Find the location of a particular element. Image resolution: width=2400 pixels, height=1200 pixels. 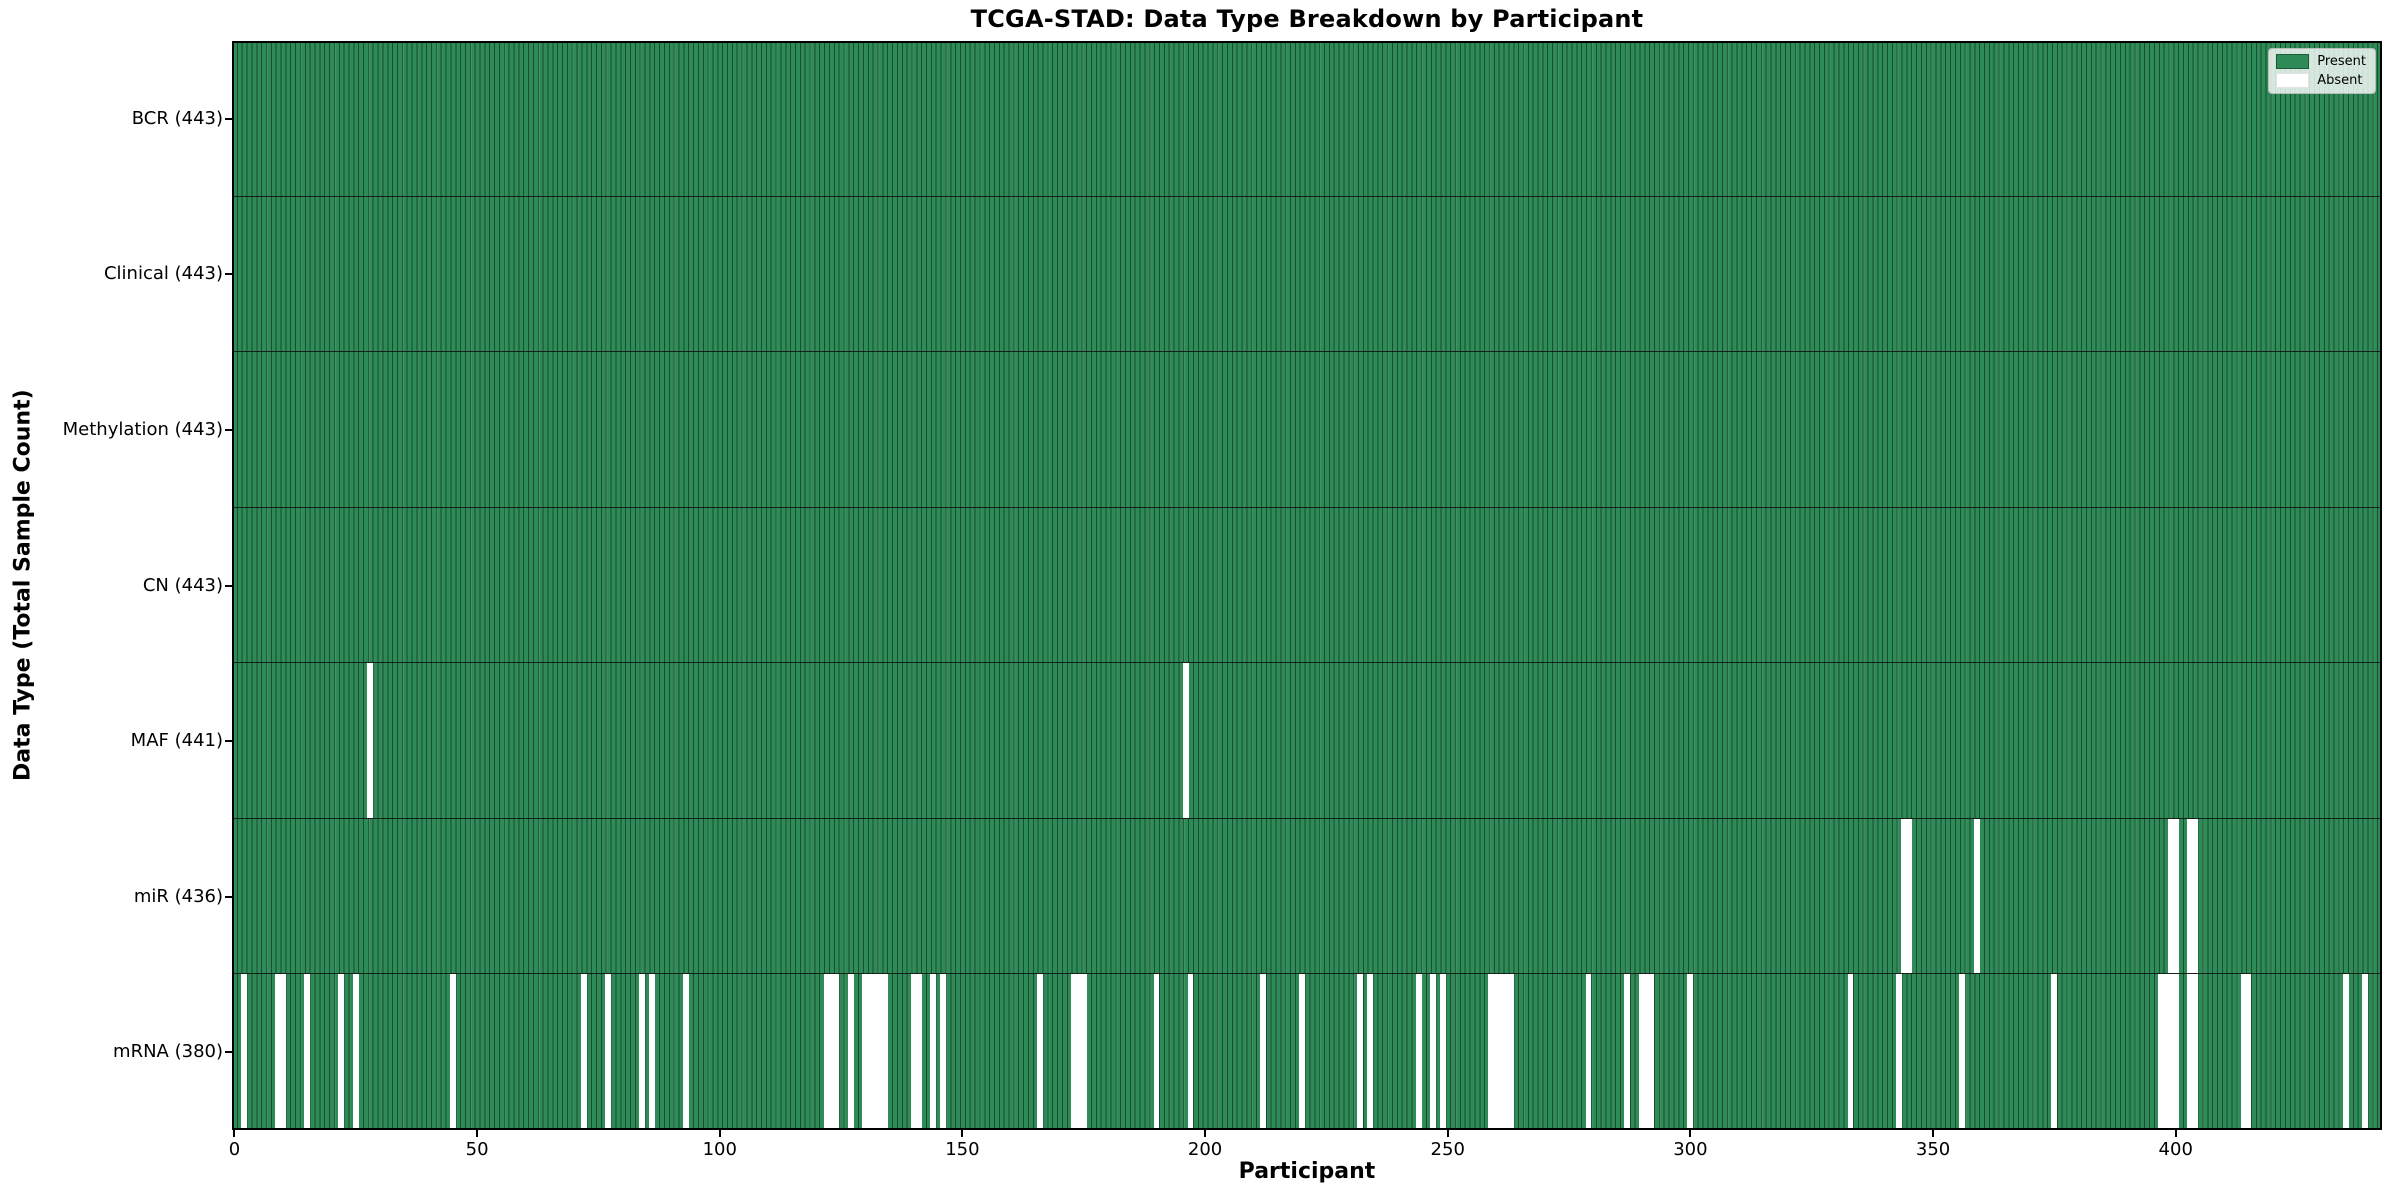

row-miR is located at coordinates (1307, 896).